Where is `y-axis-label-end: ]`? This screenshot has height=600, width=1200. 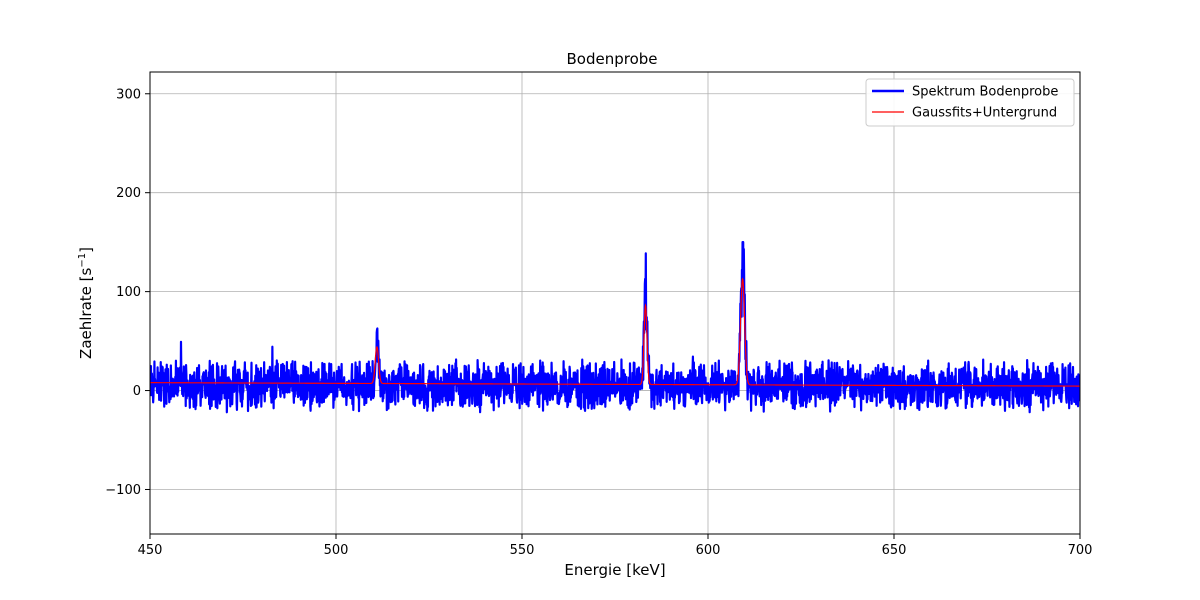 y-axis-label-end: ] is located at coordinates (86, 250).